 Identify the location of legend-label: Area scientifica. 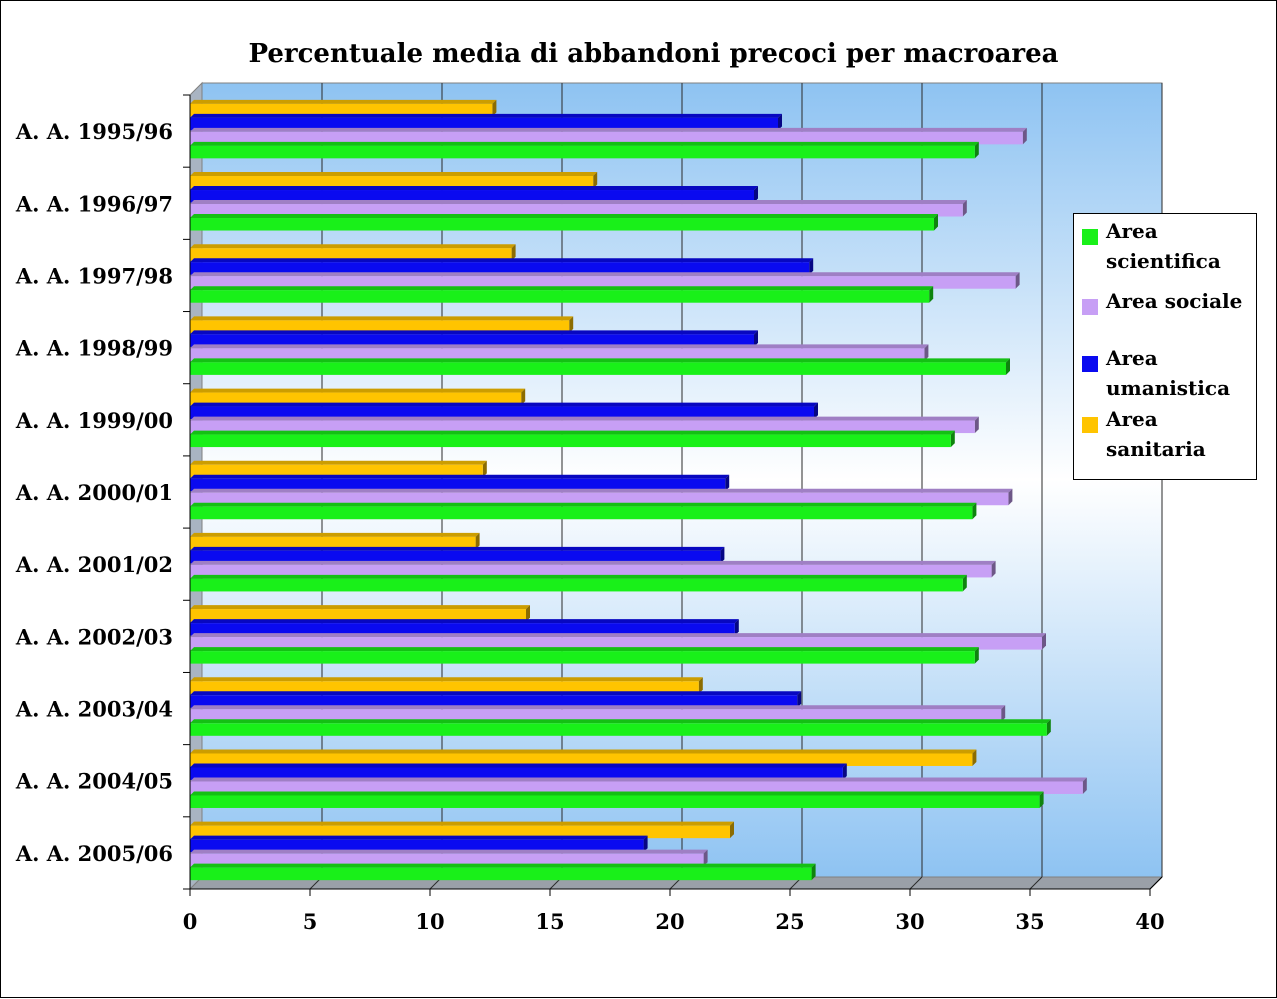
(1163, 246).